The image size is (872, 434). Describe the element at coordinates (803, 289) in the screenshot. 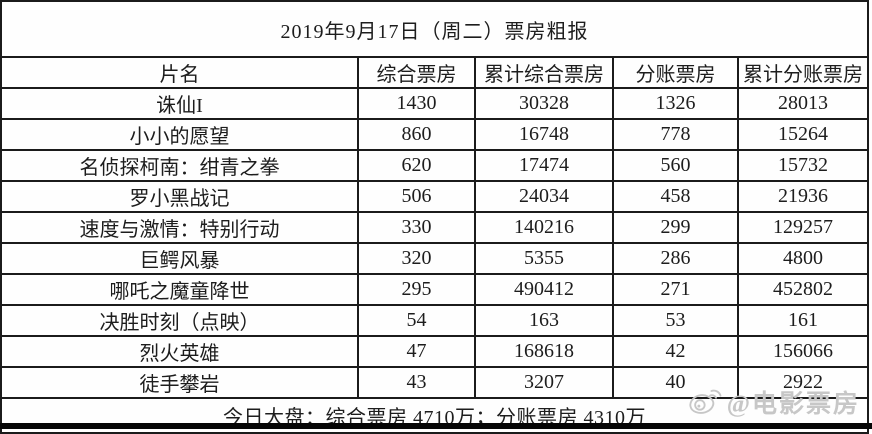

I see `cumulative-split-cell: 452802` at that location.